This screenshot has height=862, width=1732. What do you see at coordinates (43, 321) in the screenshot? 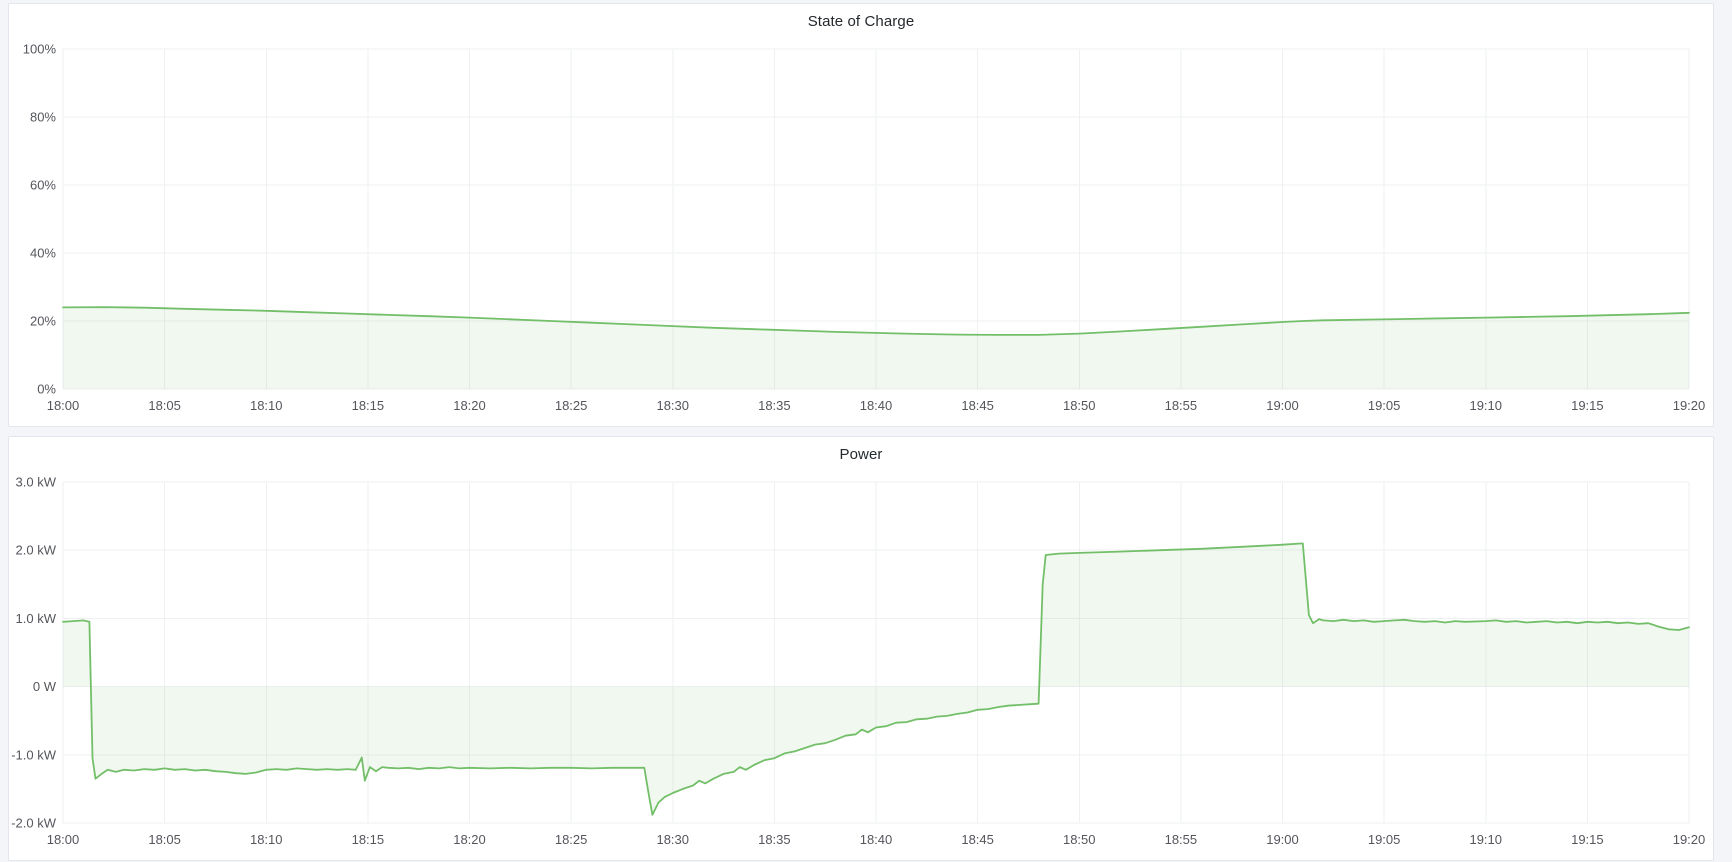
I see `y-axis-label: 20%` at bounding box center [43, 321].